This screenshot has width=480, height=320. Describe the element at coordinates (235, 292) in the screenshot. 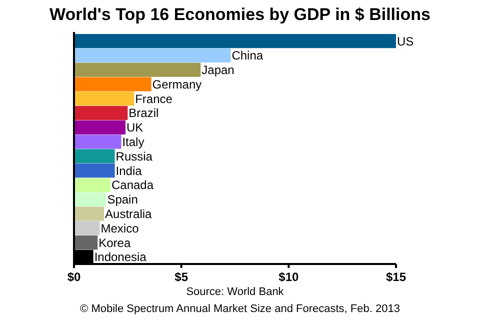

I see `x-axis-title: Source: World Bank` at that location.